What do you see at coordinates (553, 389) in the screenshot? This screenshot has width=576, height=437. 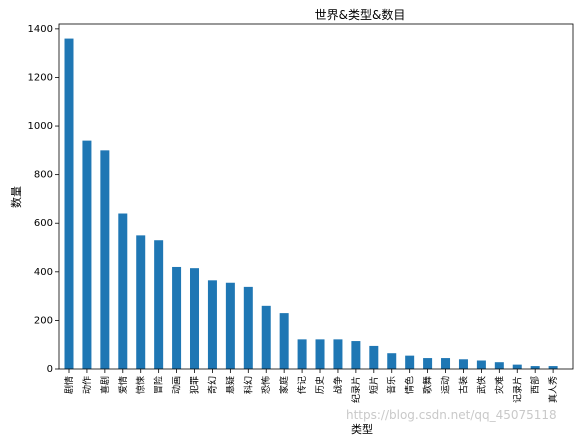 I see `x-tick-label: 真人秀` at bounding box center [553, 389].